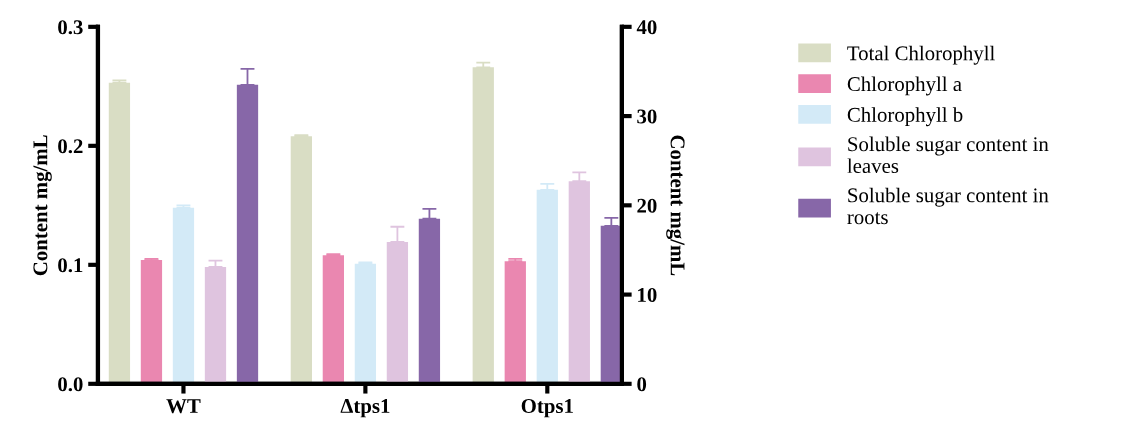  Describe the element at coordinates (904, 86) in the screenshot. I see `legend-label: Chlorophyll a` at that location.